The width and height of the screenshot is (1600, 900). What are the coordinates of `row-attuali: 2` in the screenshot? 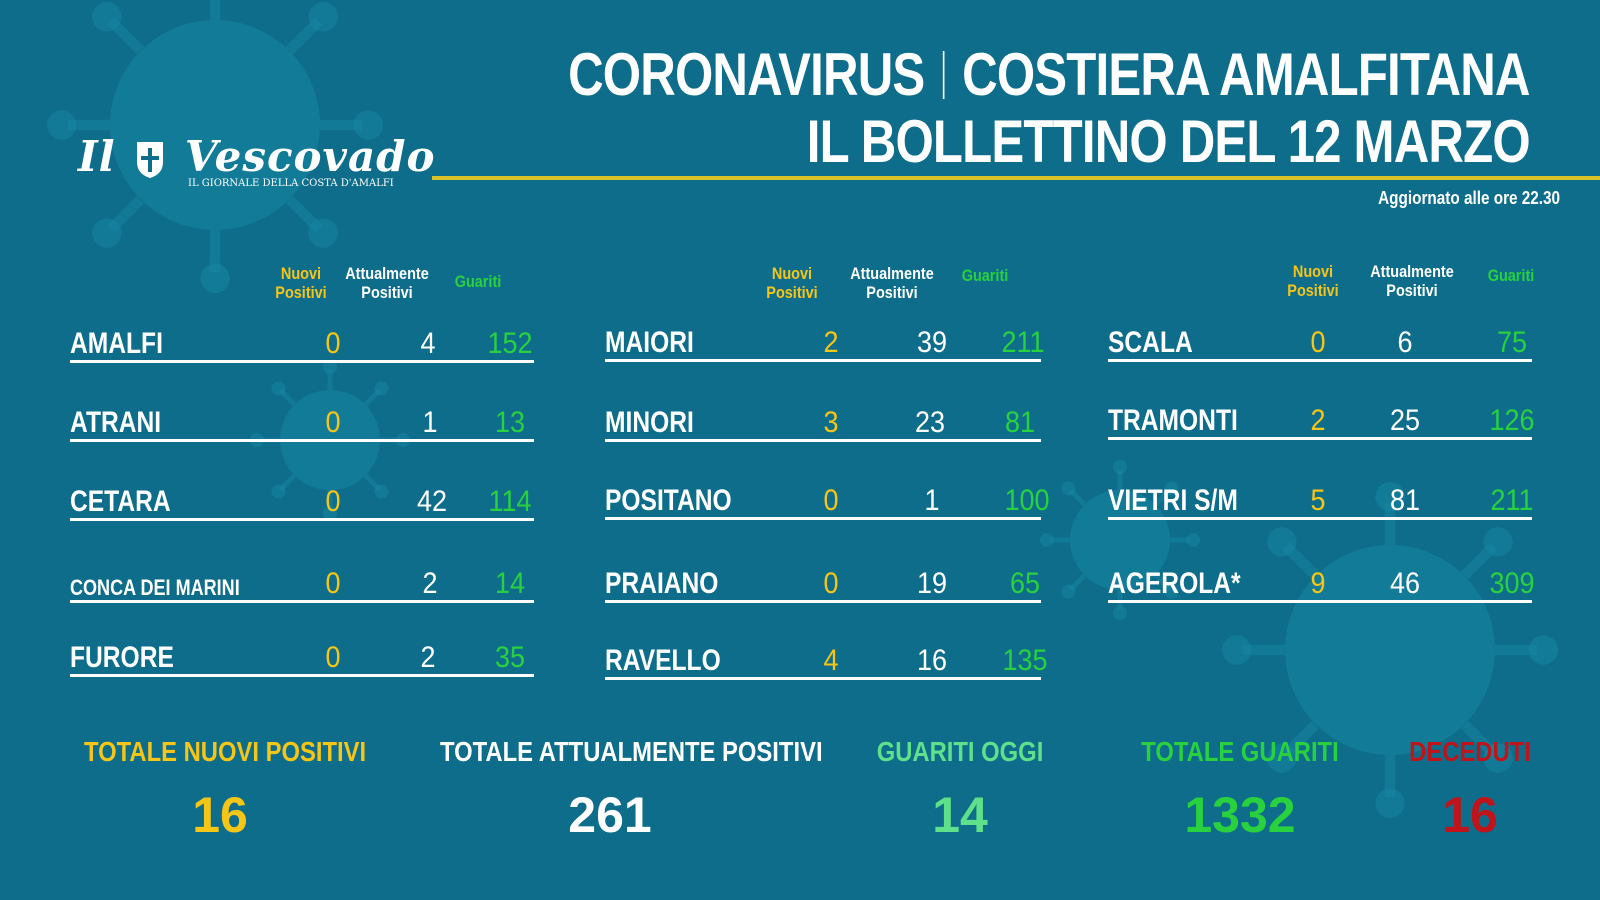 It's located at (428, 657).